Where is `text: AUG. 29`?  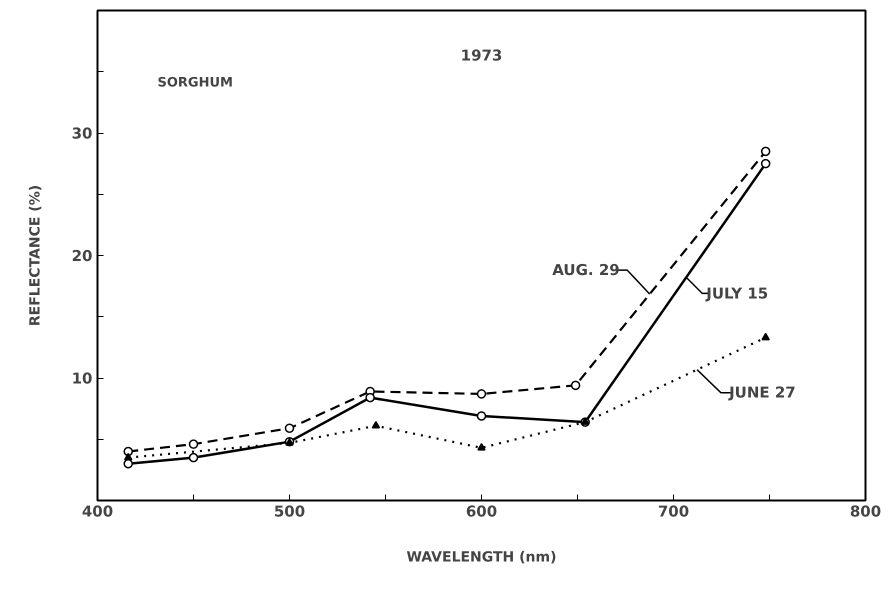
text: AUG. 29 is located at coordinates (586, 270).